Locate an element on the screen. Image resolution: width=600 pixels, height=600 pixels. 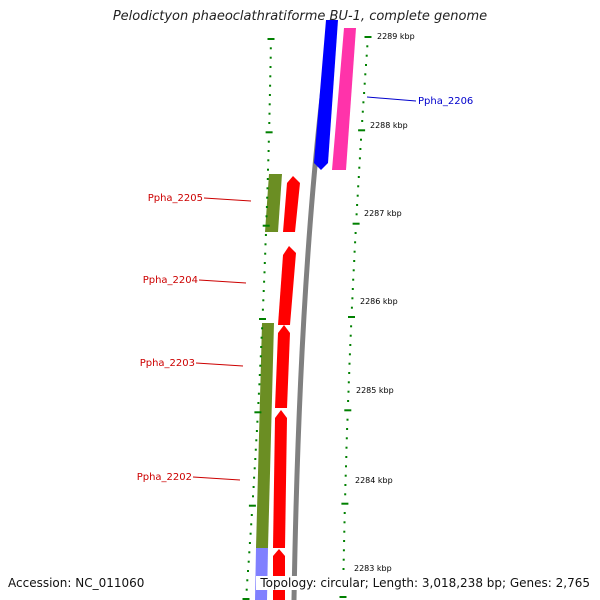
gene-ppha-2202-feature is located at coordinates (261, 574).